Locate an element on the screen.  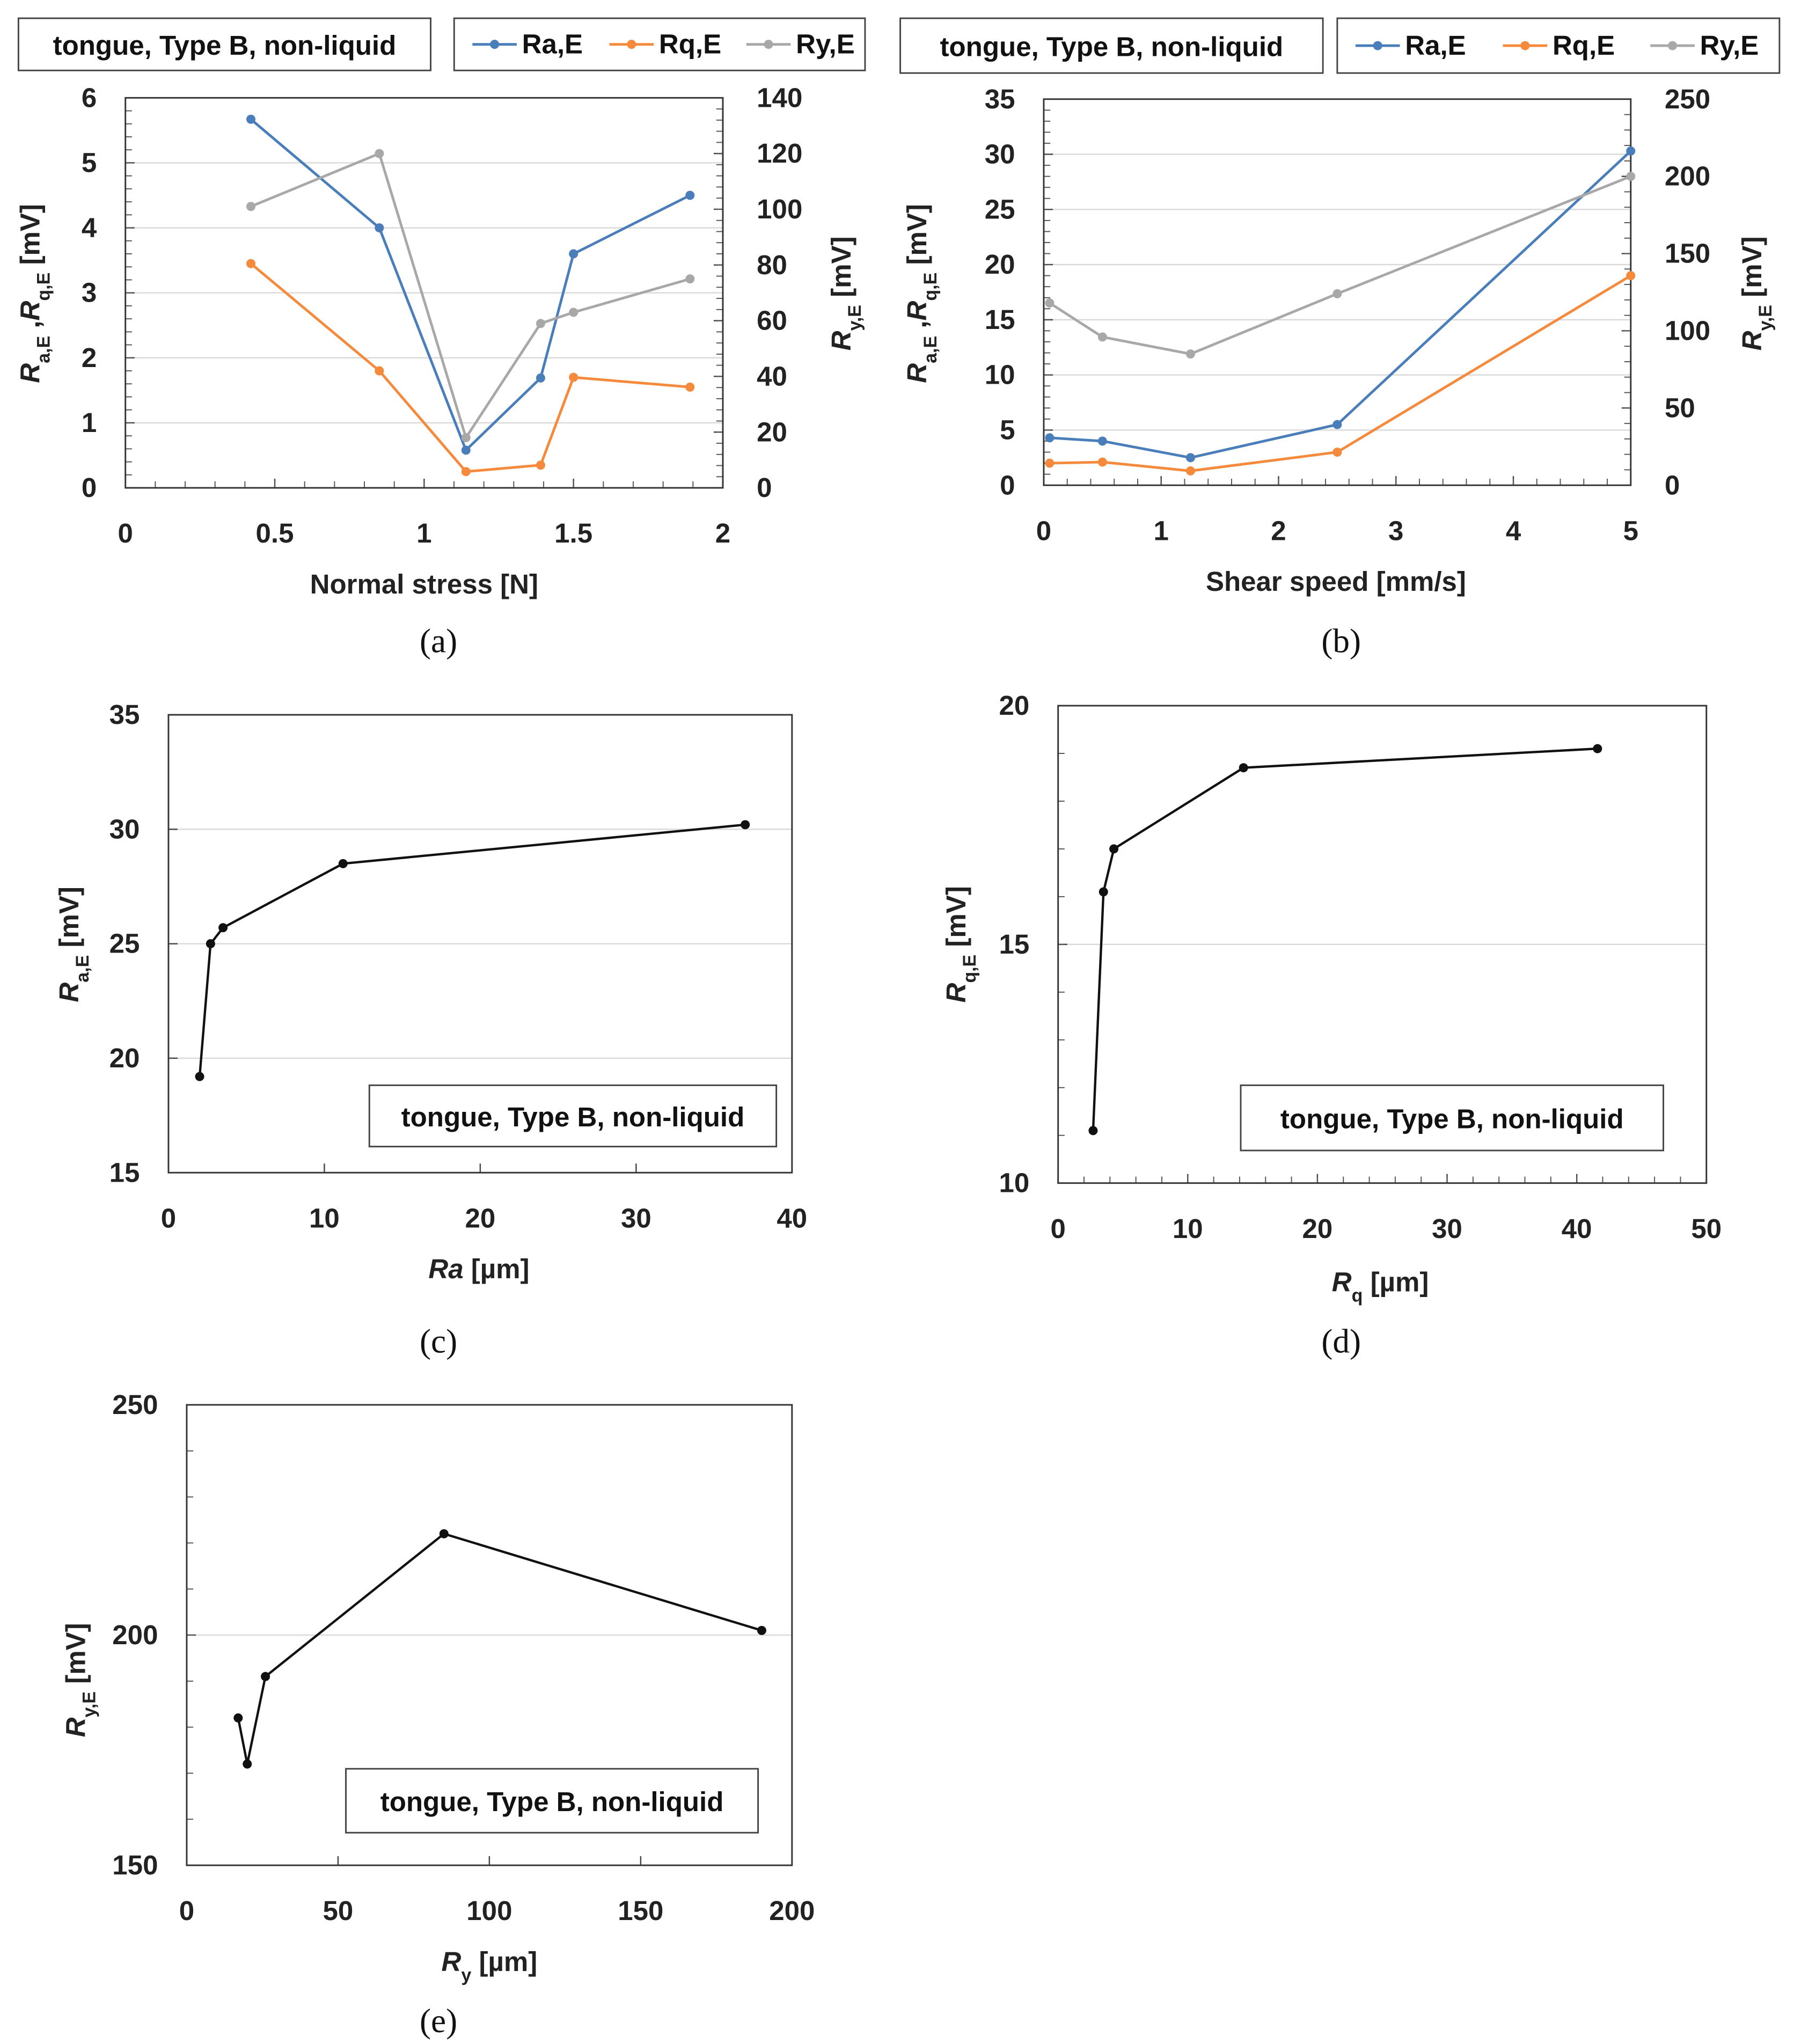
y-tick-label: 250 is located at coordinates (135, 1405).